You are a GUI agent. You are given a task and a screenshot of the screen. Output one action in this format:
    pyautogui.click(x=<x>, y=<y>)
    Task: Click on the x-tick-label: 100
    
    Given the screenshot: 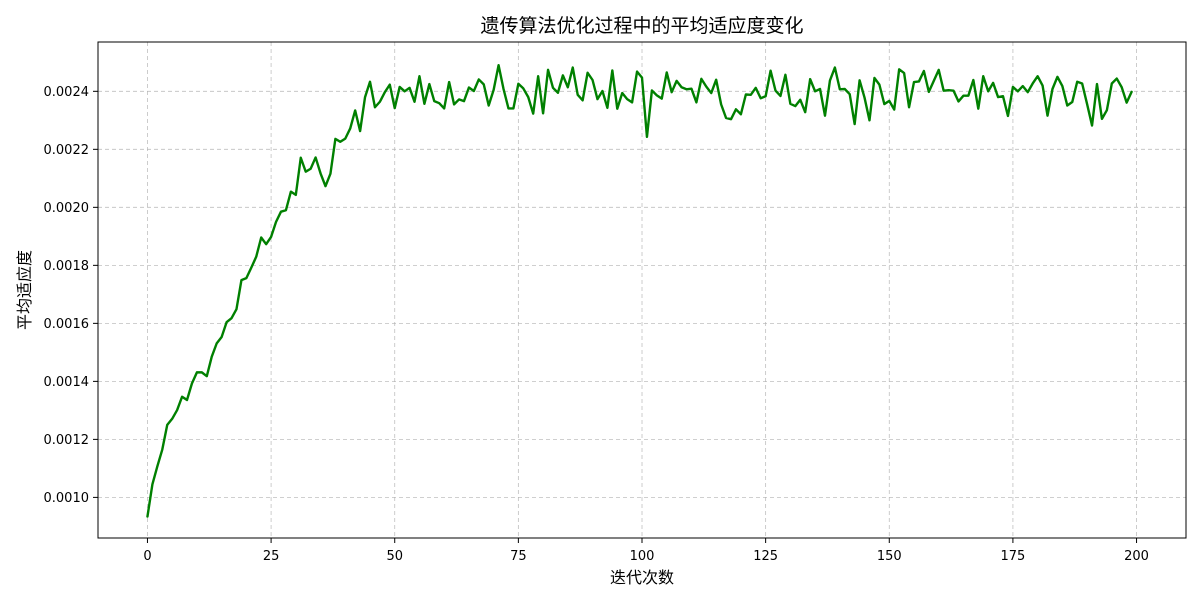 What is the action you would take?
    pyautogui.click(x=642, y=556)
    